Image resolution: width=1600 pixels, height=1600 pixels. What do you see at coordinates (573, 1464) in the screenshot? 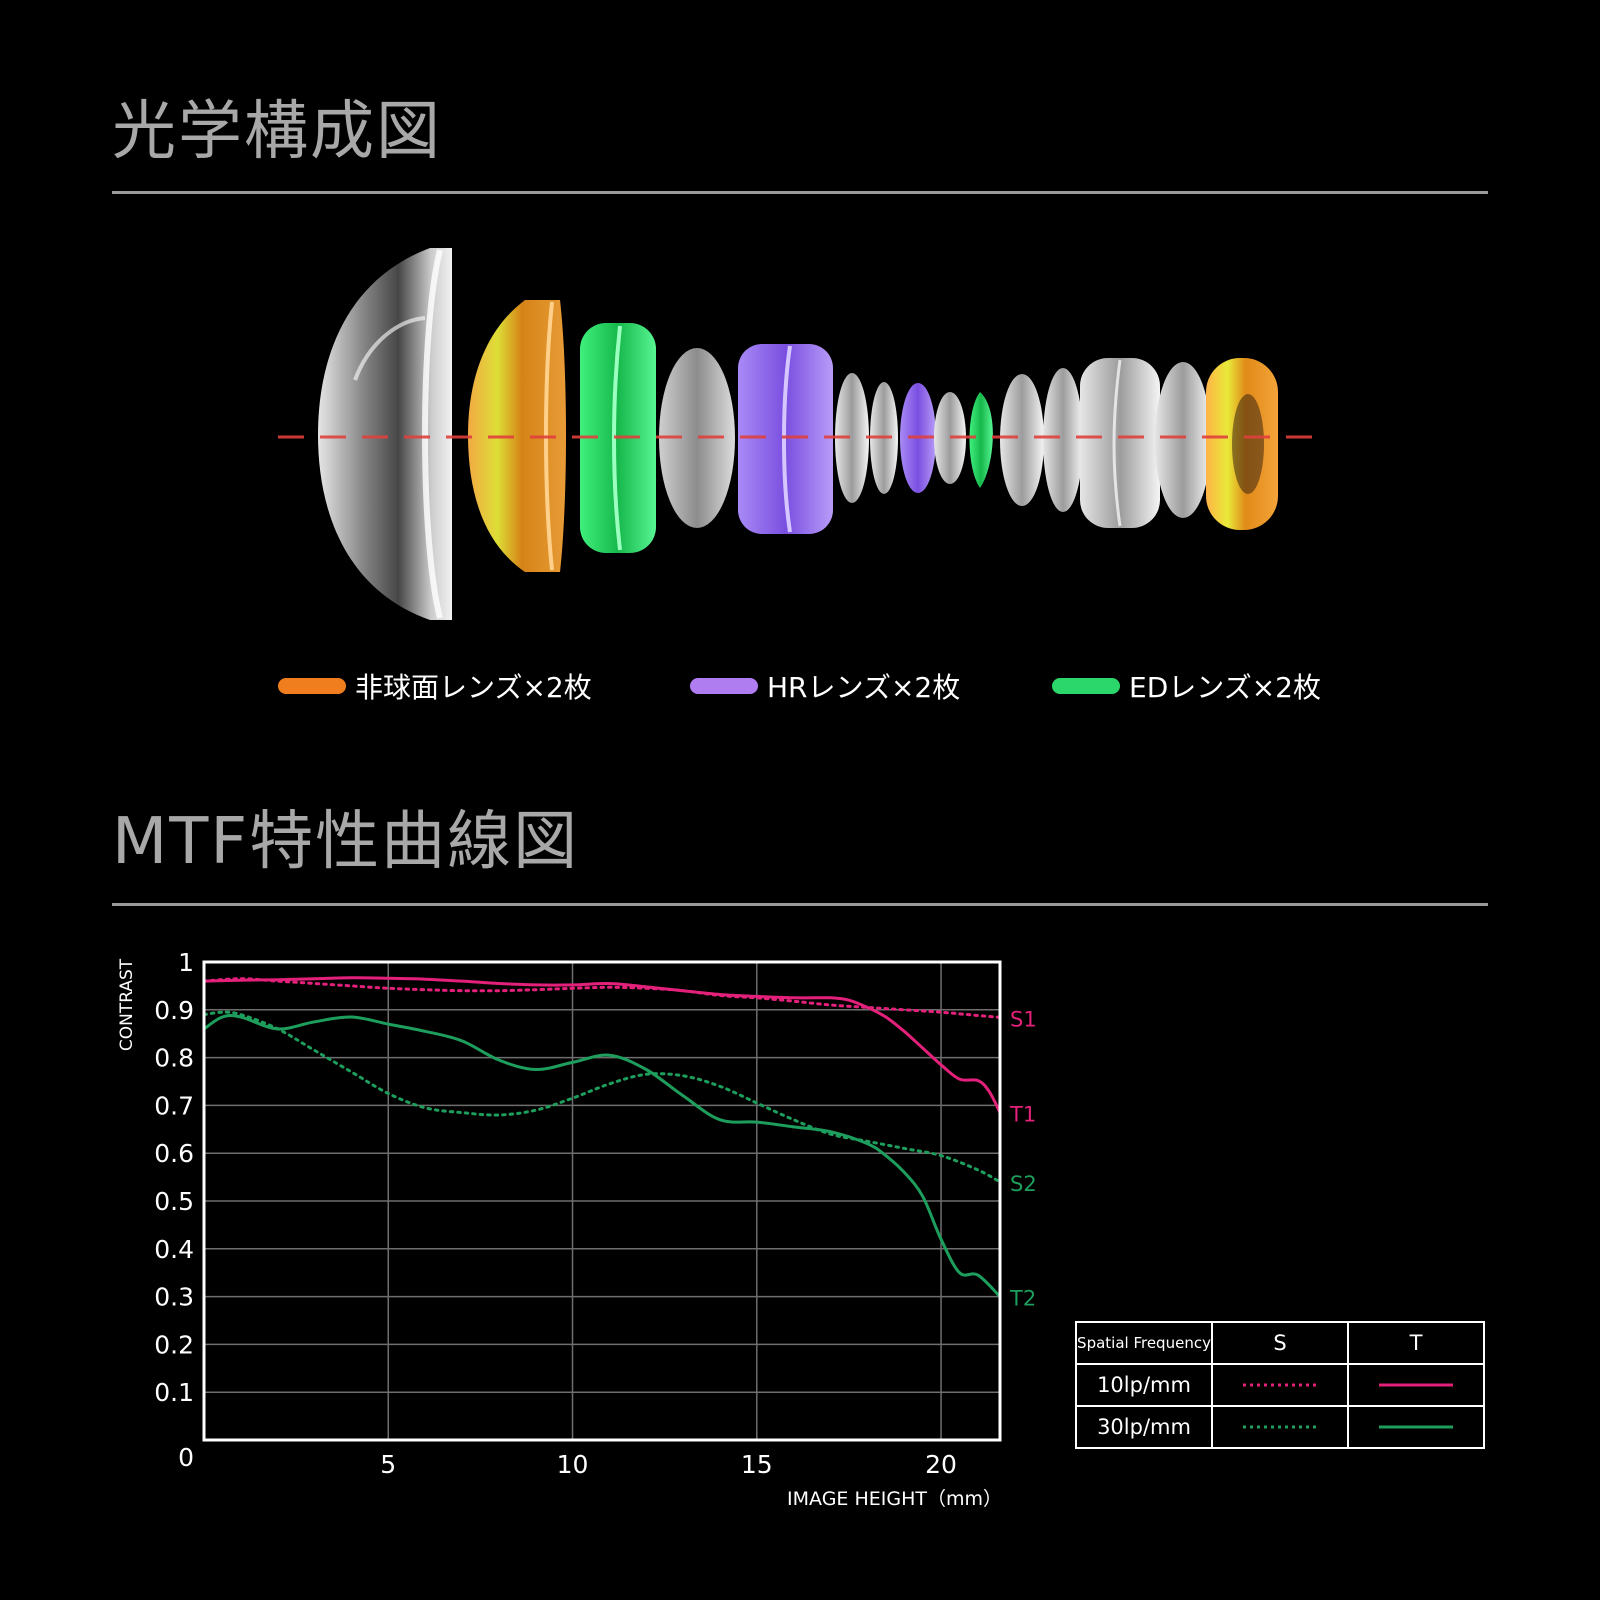
I see `x-tick-label: 10` at bounding box center [573, 1464].